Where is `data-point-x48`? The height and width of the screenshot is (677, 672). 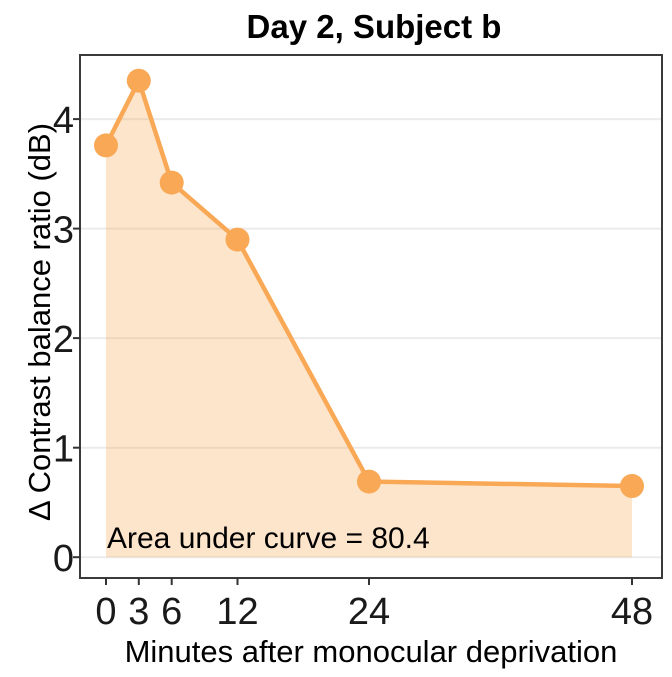 data-point-x48 is located at coordinates (632, 486).